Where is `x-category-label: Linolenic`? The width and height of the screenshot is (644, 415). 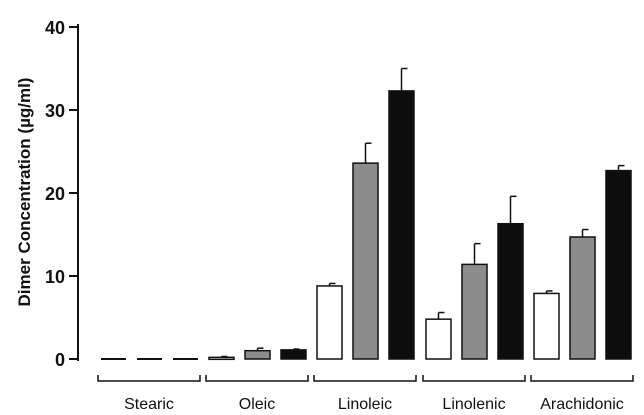 x-category-label: Linolenic is located at coordinates (473, 404).